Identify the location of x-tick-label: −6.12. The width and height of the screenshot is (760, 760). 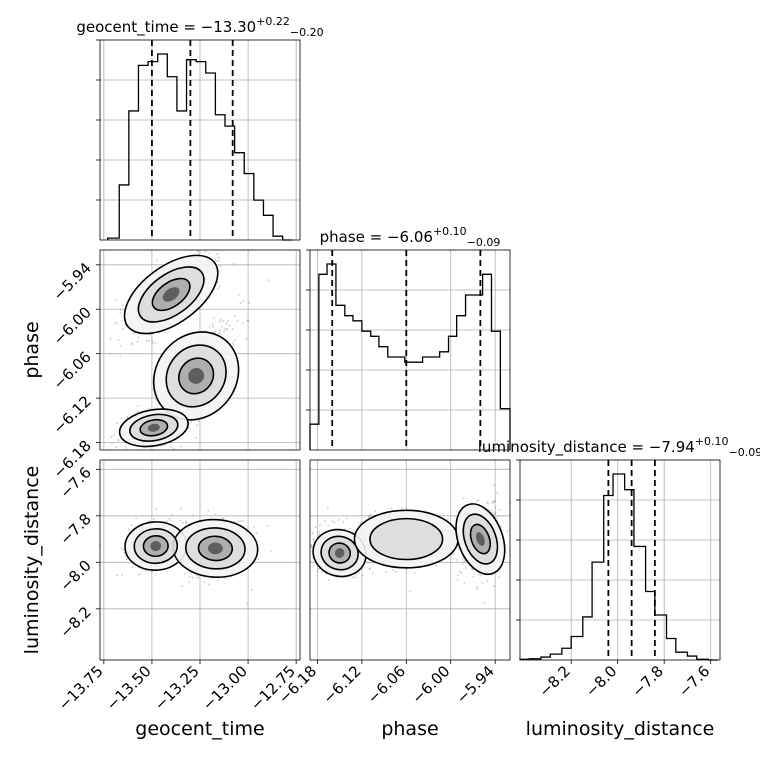
(341, 684).